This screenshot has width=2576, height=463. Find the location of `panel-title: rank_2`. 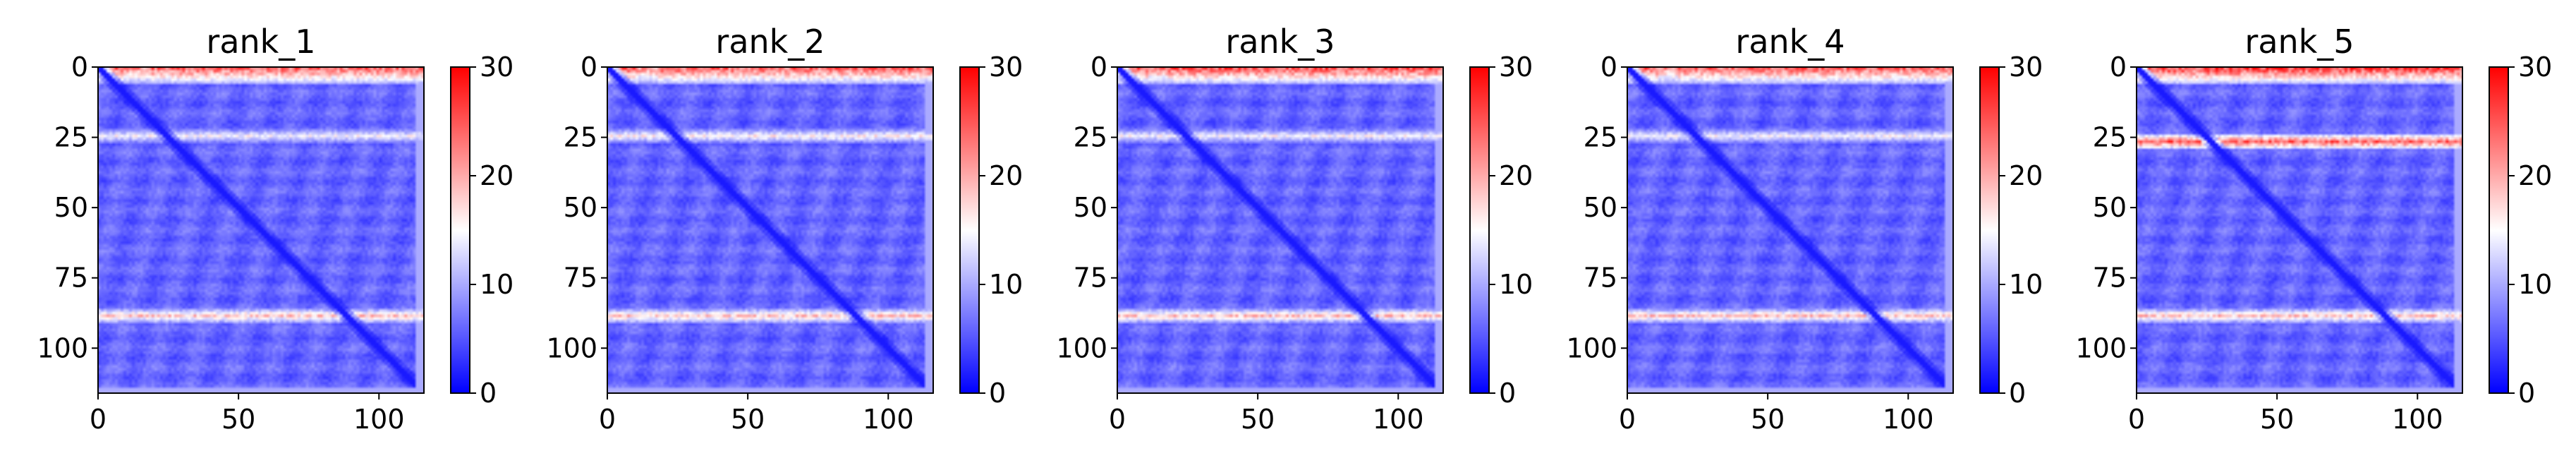

panel-title: rank_2 is located at coordinates (770, 42).